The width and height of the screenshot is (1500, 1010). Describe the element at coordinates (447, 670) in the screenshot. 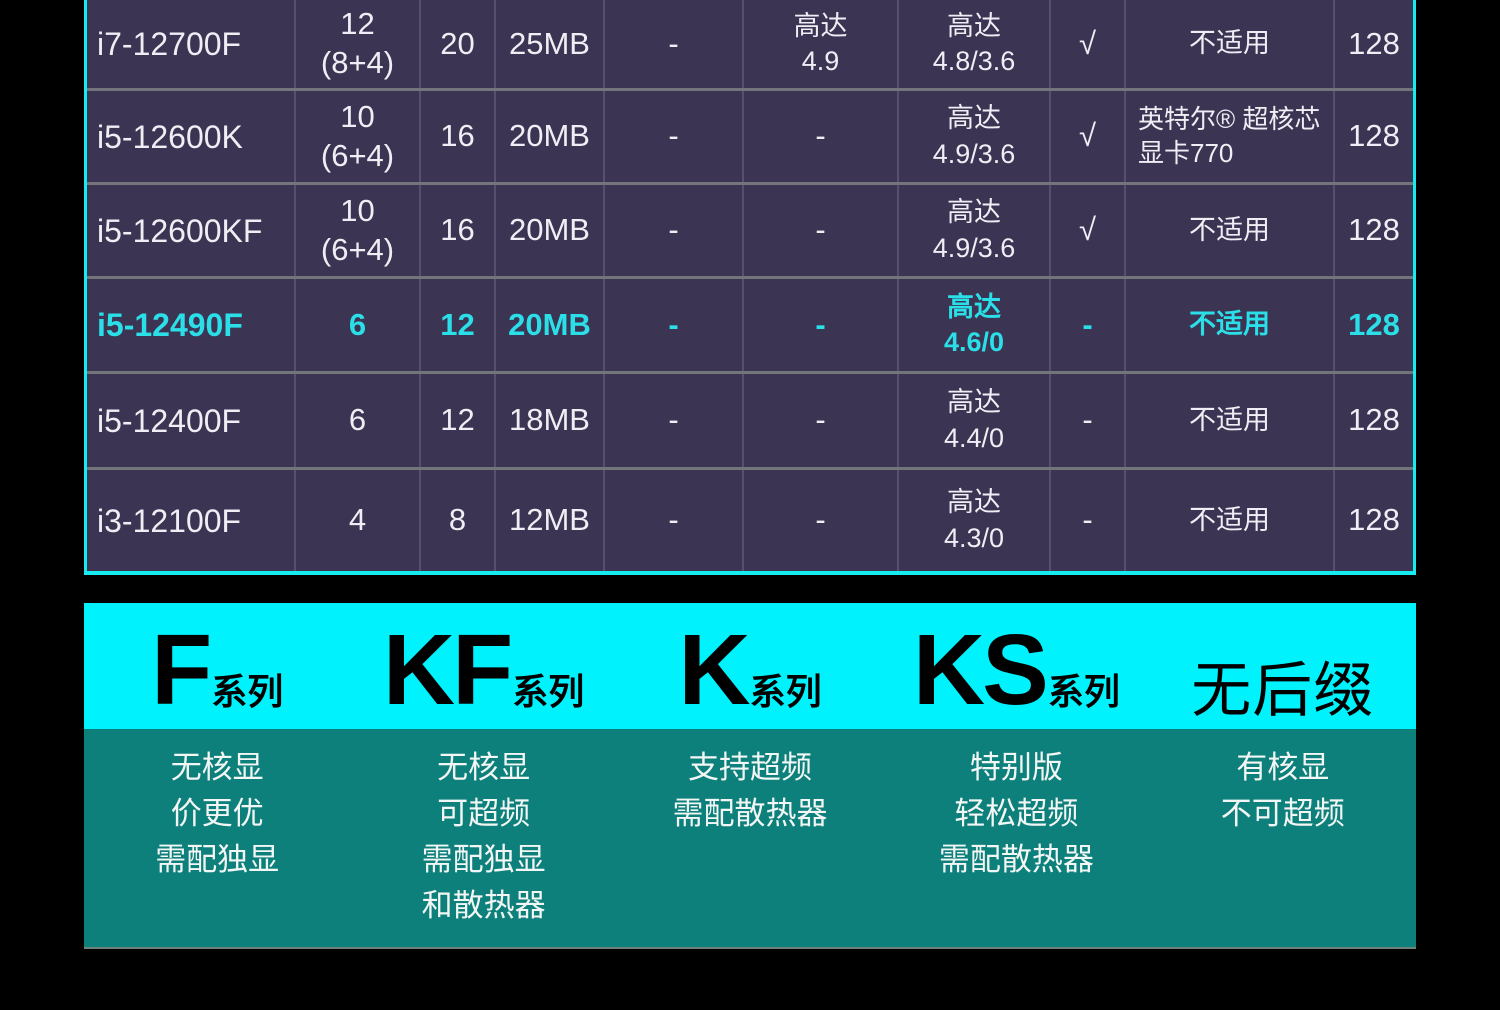

I see `legend-series-name: KF` at that location.